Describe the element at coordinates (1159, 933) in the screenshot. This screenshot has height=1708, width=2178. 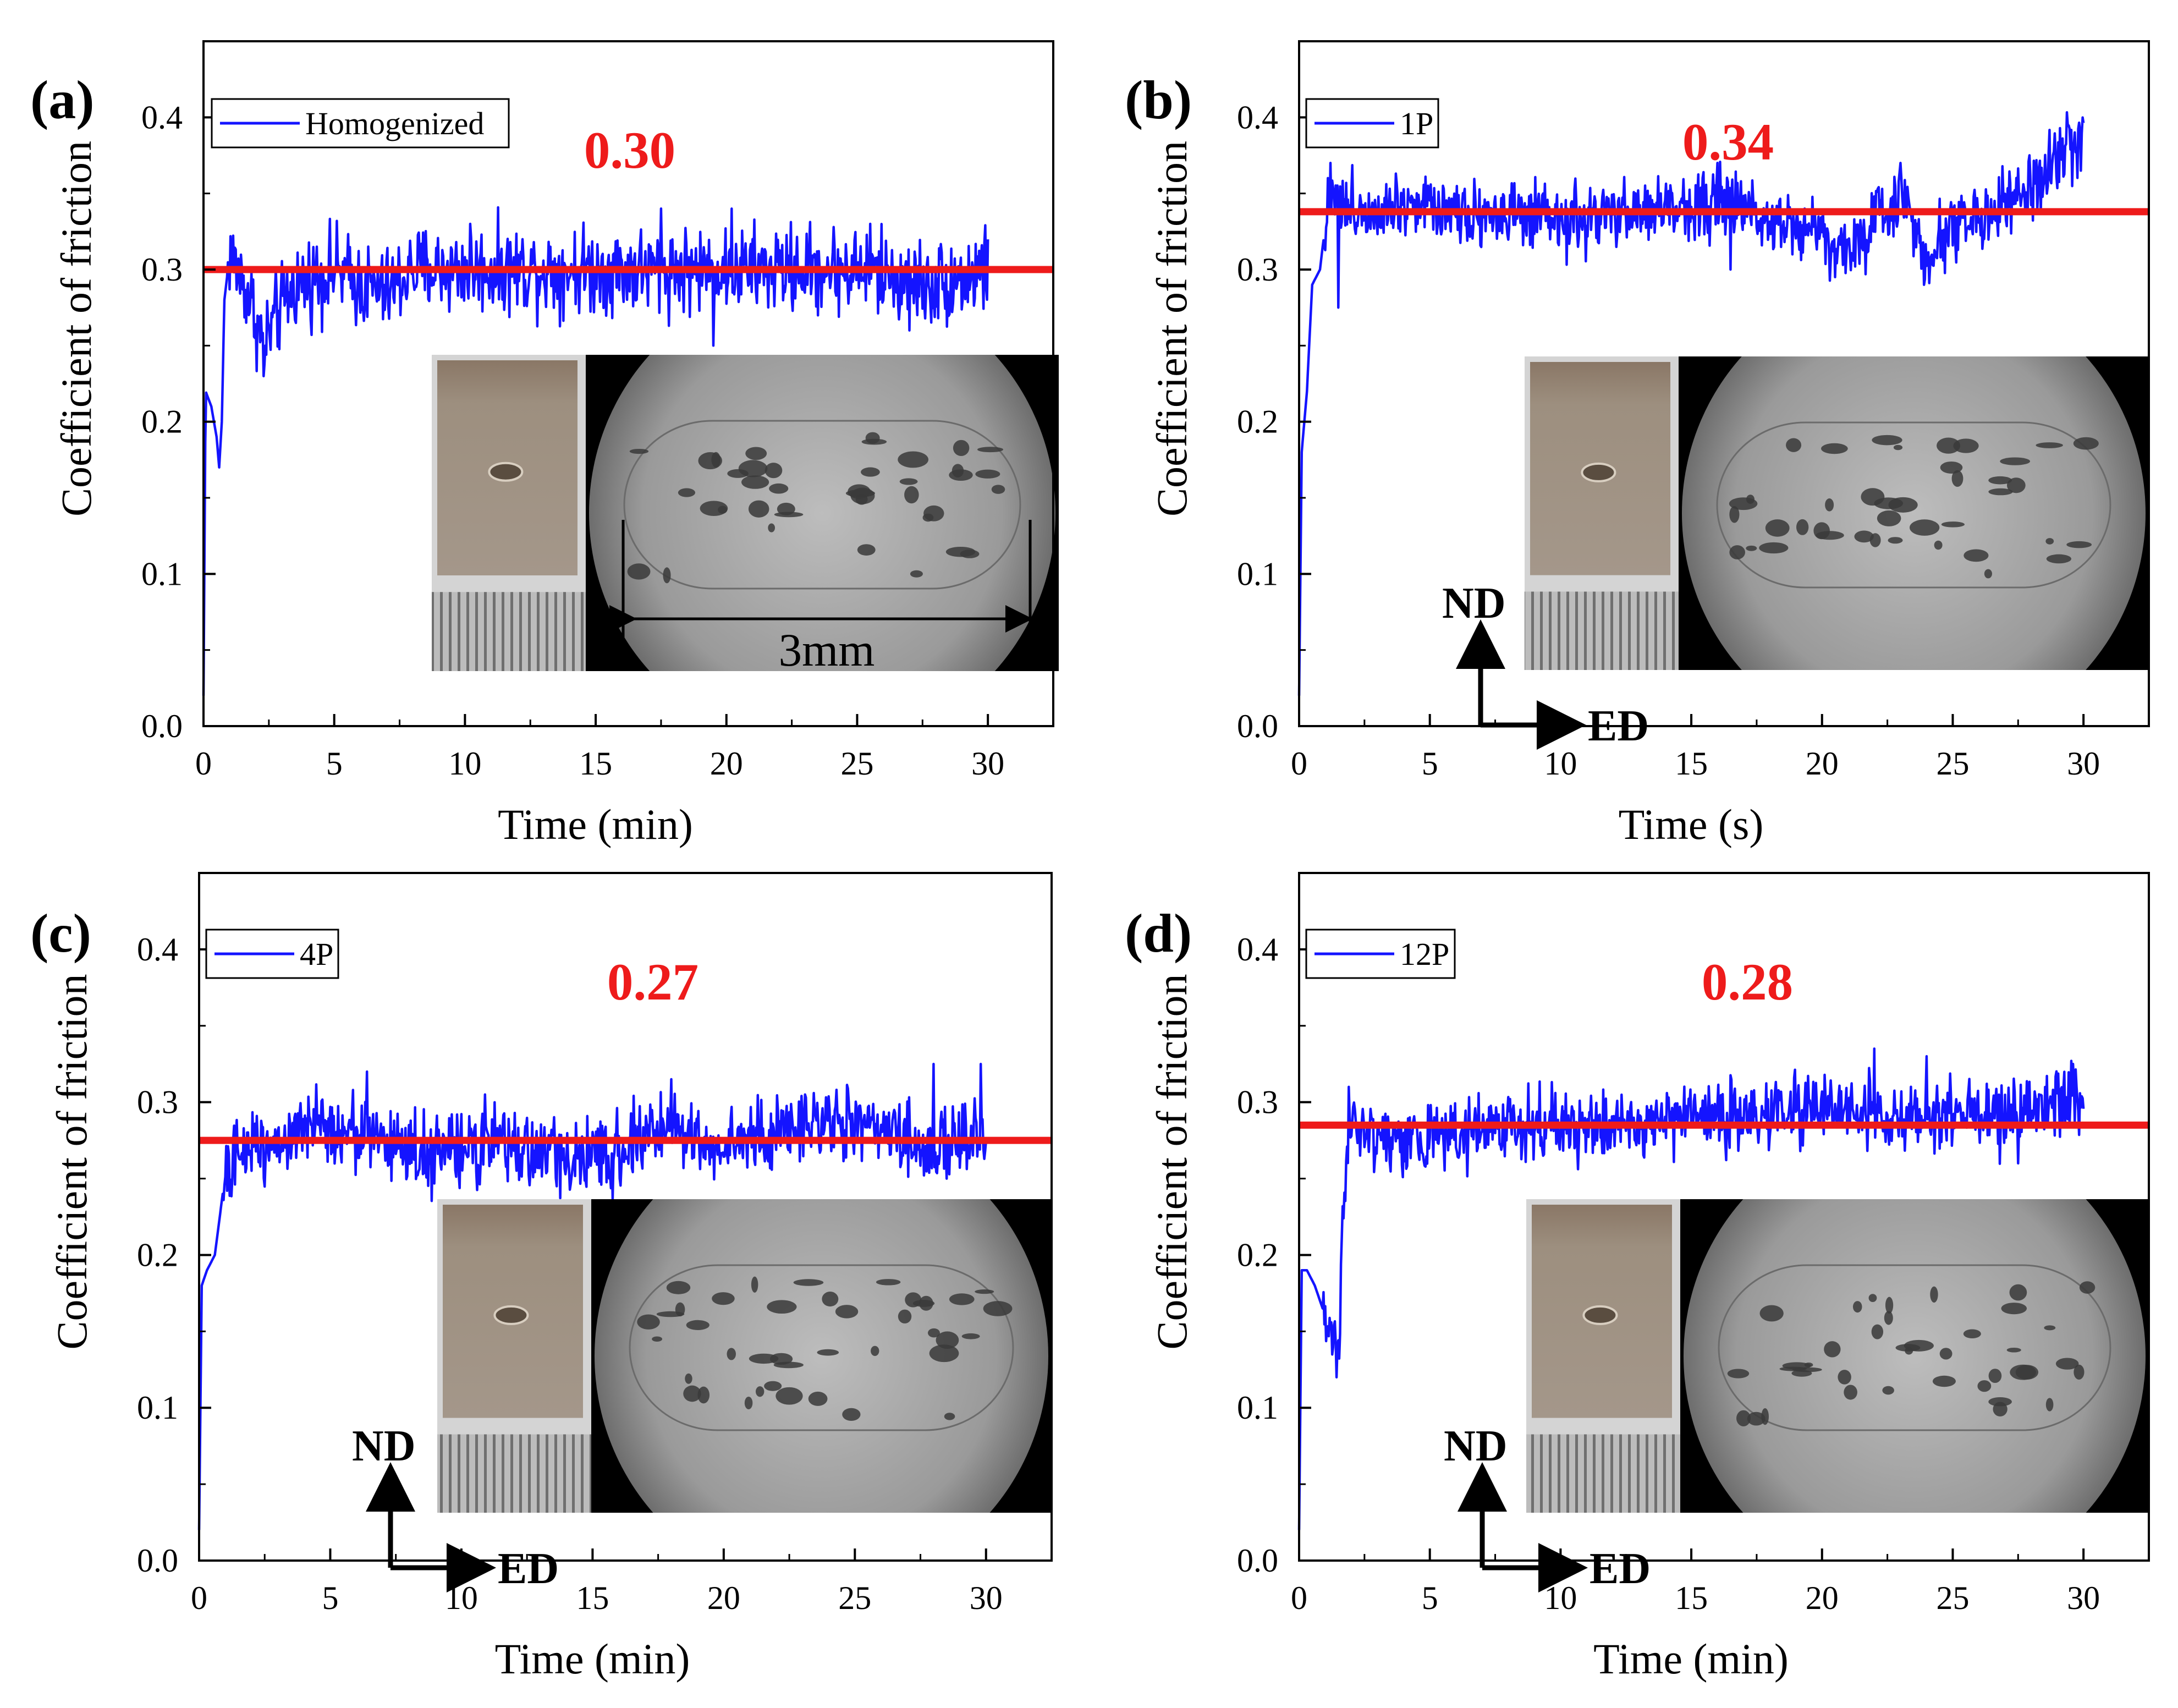
I see `panel-label: (d)` at that location.